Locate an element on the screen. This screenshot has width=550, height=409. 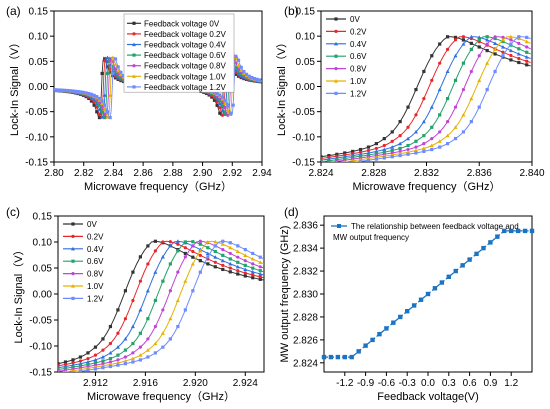
x-axis-label: Microwave frequency（GHz） is located at coordinates (427, 186).